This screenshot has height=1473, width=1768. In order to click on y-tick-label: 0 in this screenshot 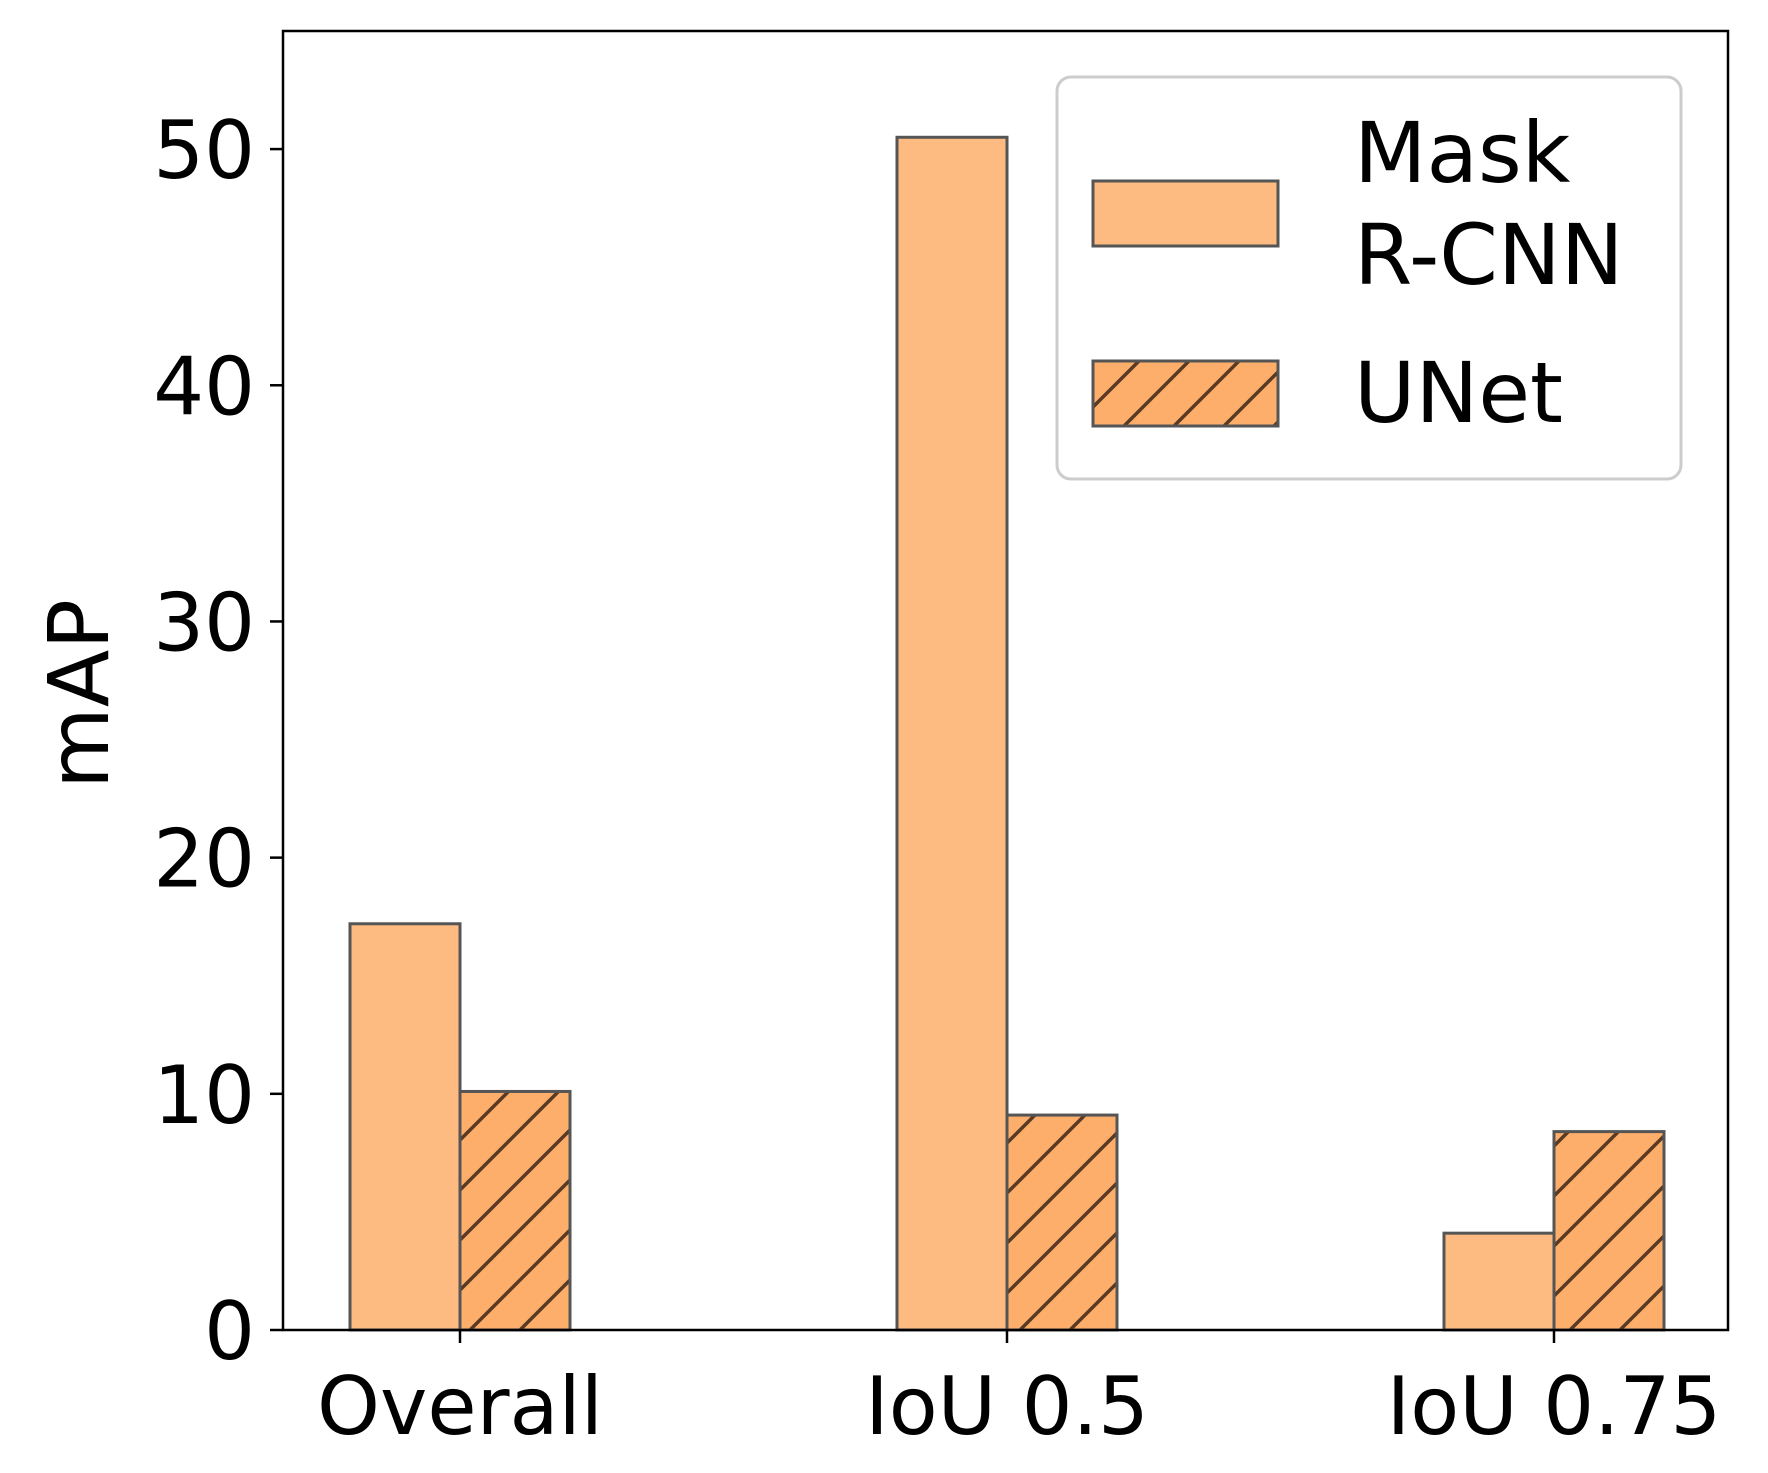, I will do `click(229, 1331)`.